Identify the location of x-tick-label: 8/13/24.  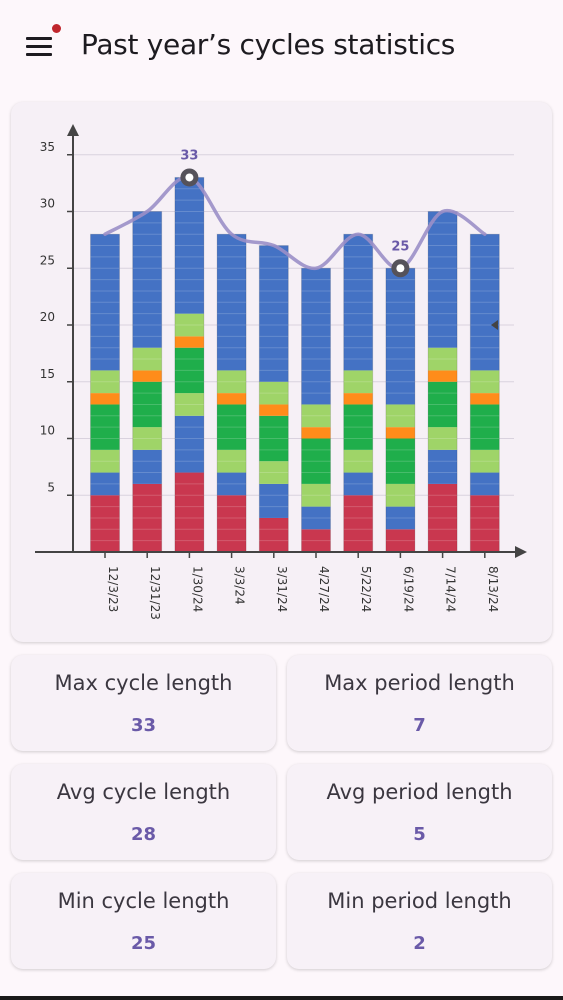
(493, 589).